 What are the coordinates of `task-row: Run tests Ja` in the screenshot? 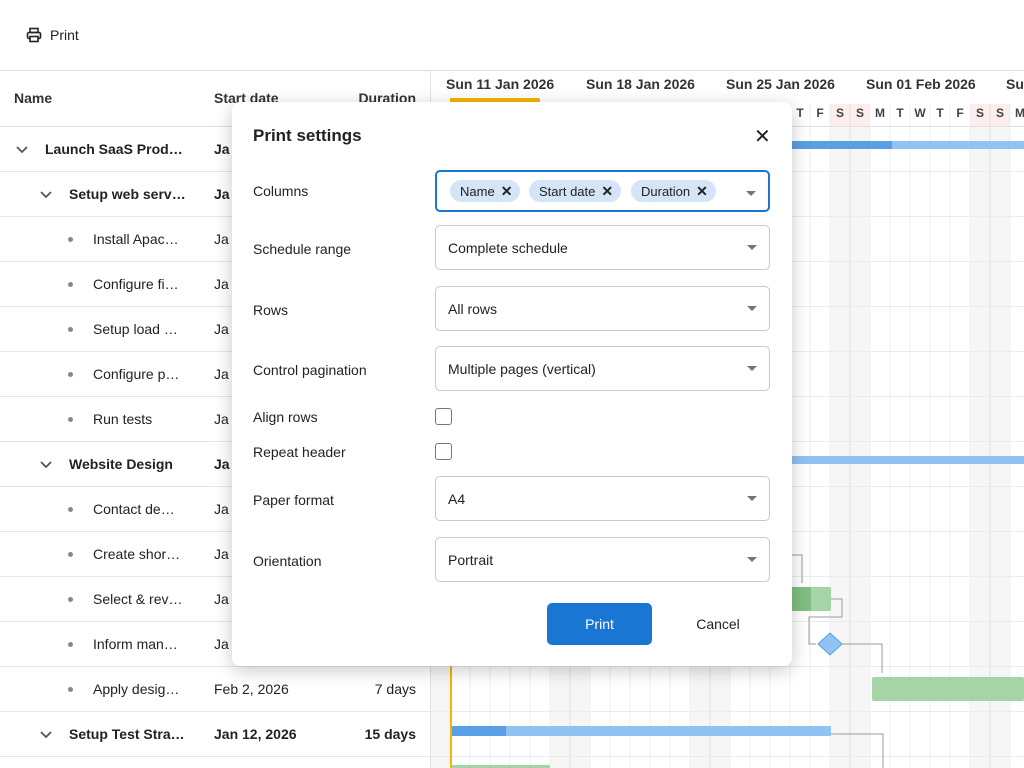 It's located at (215, 419).